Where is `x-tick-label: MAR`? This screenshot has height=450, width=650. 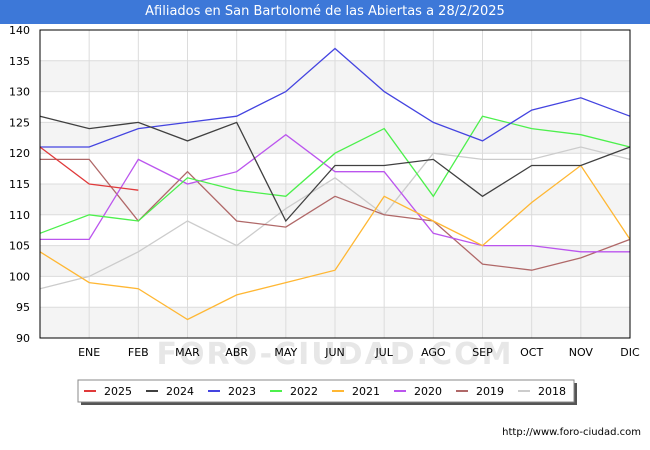
x-tick-label: MAR is located at coordinates (187, 352).